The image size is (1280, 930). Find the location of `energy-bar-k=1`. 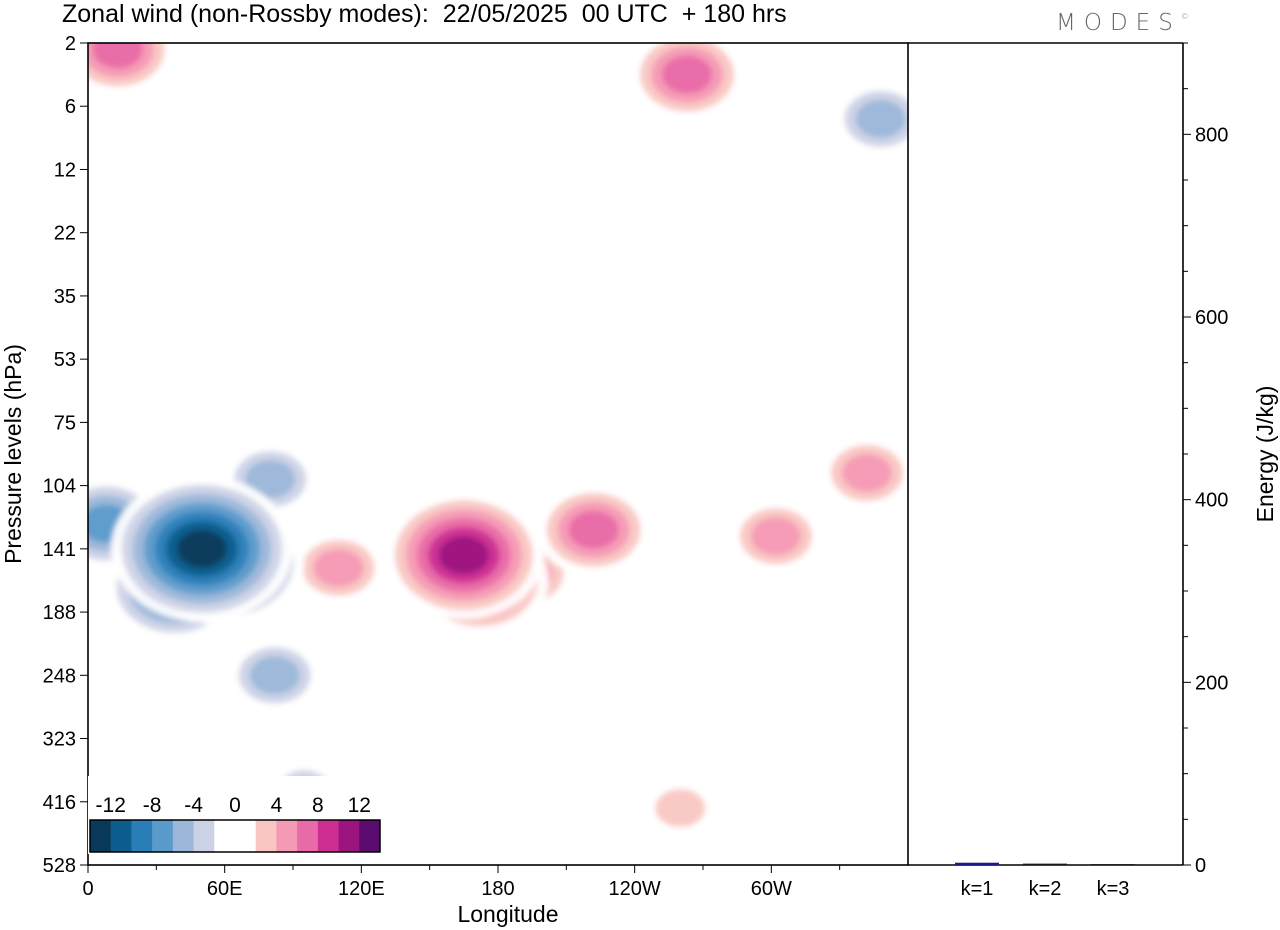

energy-bar-k=1 is located at coordinates (977, 863).